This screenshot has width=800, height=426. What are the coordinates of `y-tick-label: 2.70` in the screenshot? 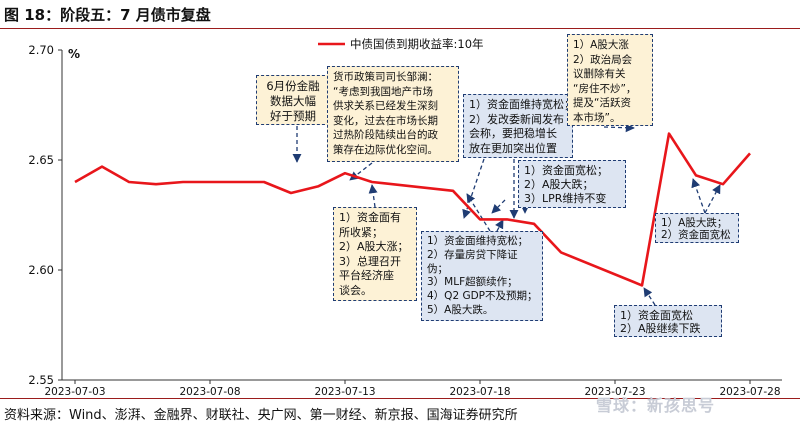 It's located at (41, 50).